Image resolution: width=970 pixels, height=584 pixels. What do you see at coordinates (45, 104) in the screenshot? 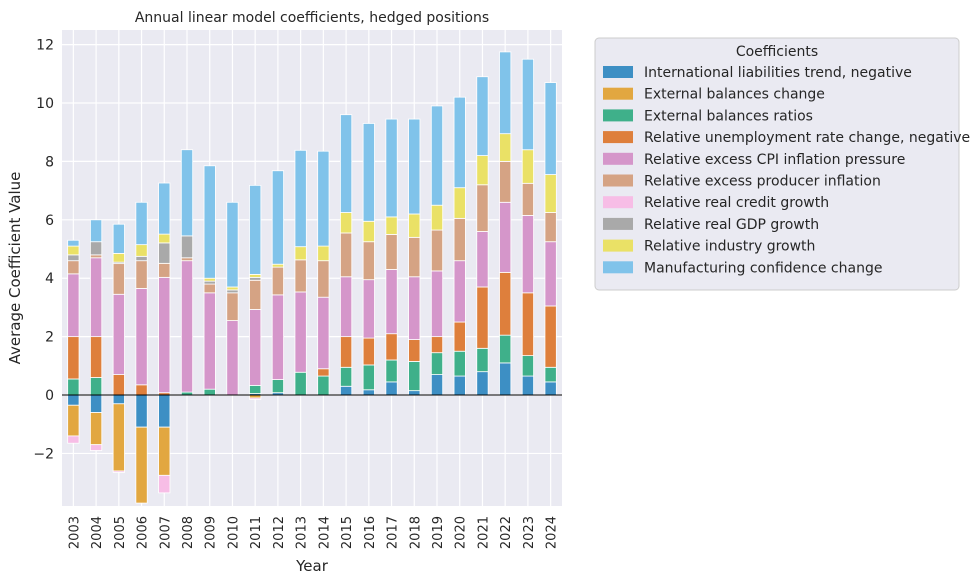
I see `y-tick-label: 10` at bounding box center [45, 104].